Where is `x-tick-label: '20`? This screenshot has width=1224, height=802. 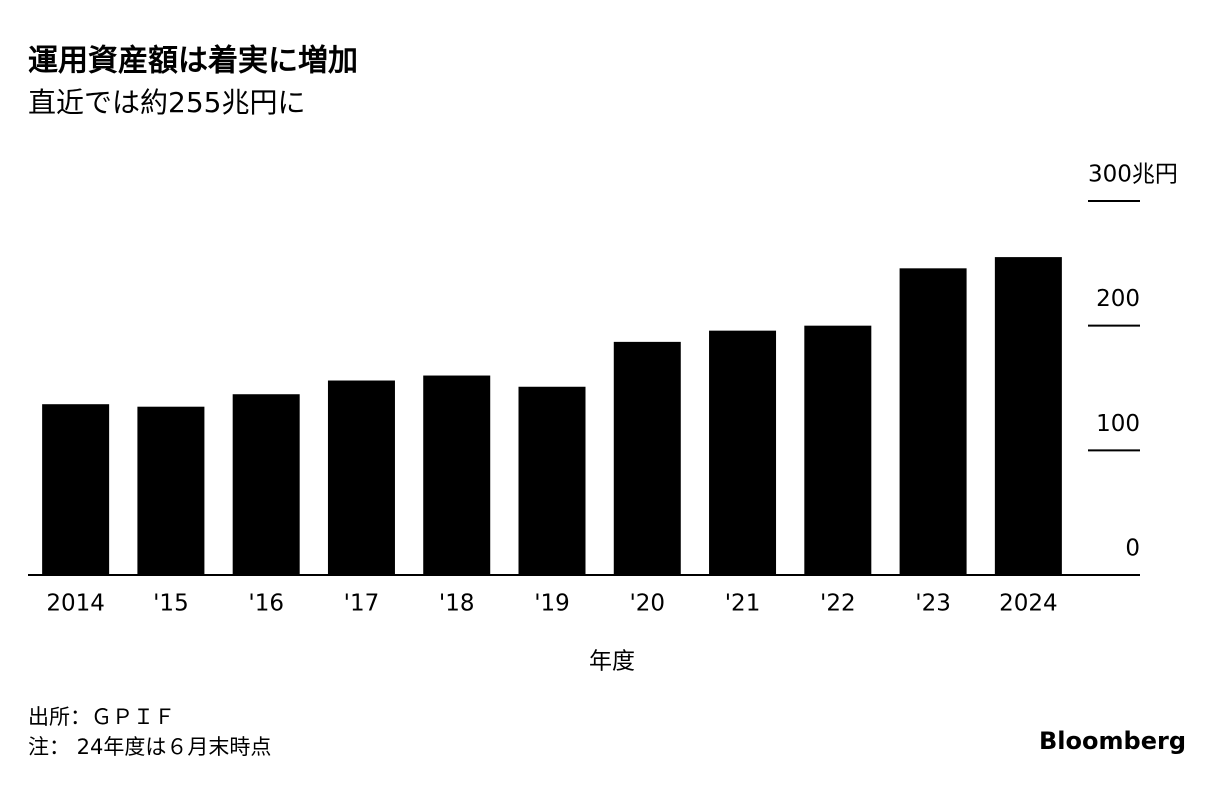
x-tick-label: '20 is located at coordinates (647, 604).